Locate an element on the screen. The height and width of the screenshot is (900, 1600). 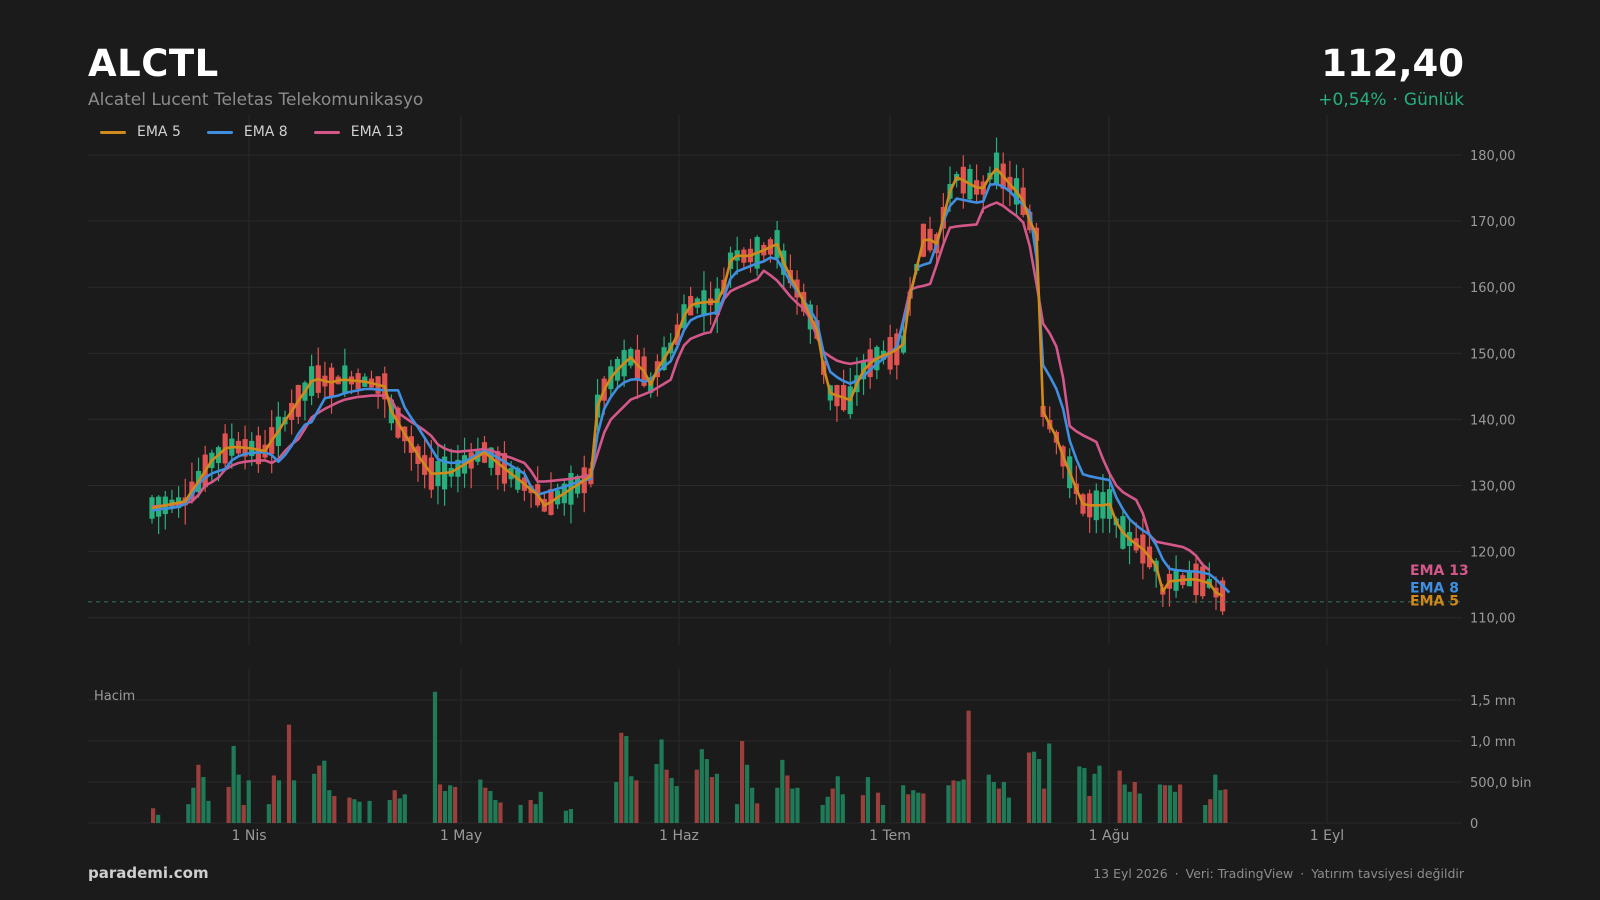
x-tick-label: 1 Haz is located at coordinates (679, 836).